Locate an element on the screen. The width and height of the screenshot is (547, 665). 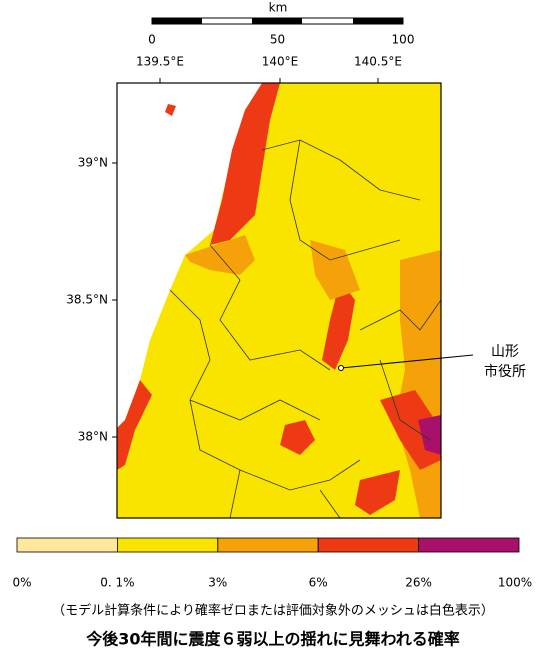
marker-label: 市役所 is located at coordinates (505, 371).